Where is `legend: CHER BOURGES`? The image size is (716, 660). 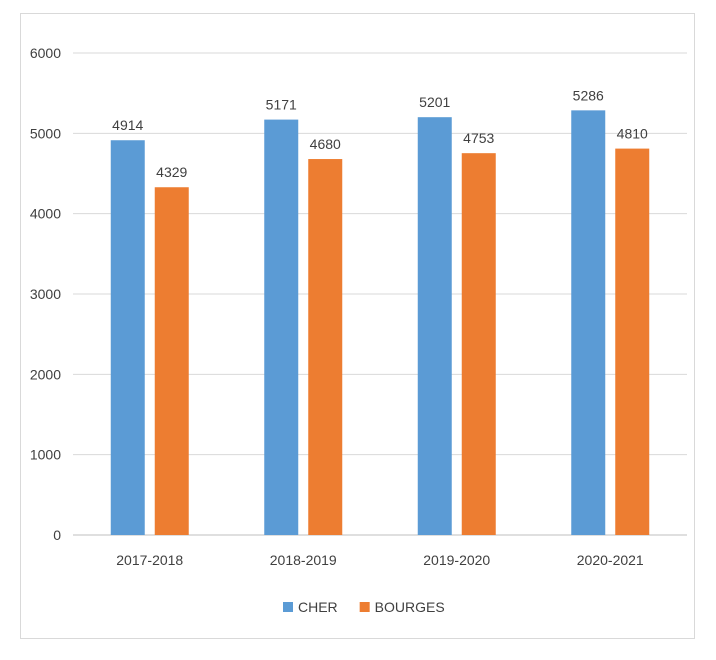 legend: CHER BOURGES is located at coordinates (364, 607).